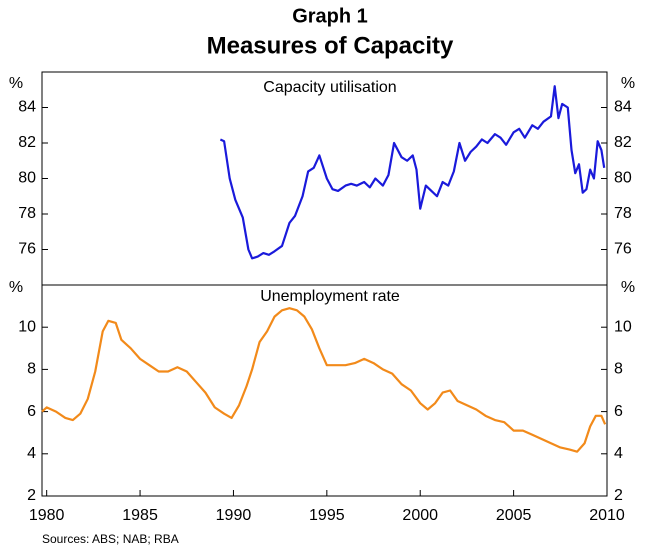 The width and height of the screenshot is (649, 552). I want to click on x-tick-label: 1980, so click(47, 515).